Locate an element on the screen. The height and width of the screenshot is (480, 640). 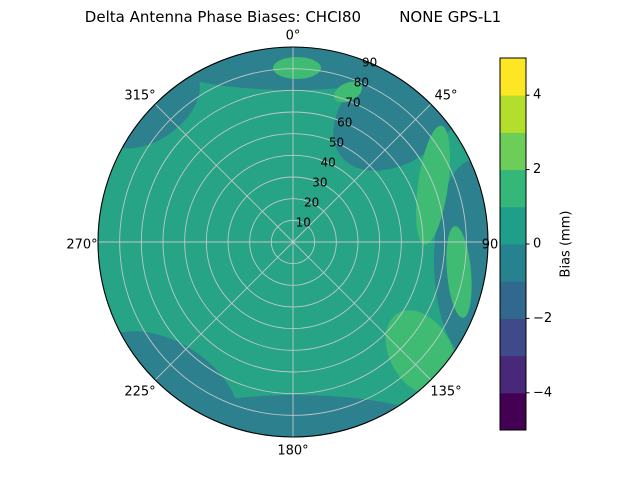
radial-tick-label: 80 is located at coordinates (361, 82).